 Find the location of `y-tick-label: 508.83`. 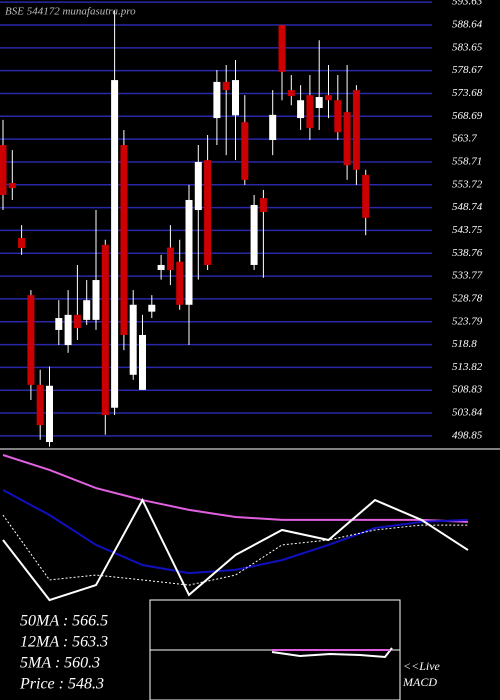

y-tick-label: 508.83 is located at coordinates (467, 390).